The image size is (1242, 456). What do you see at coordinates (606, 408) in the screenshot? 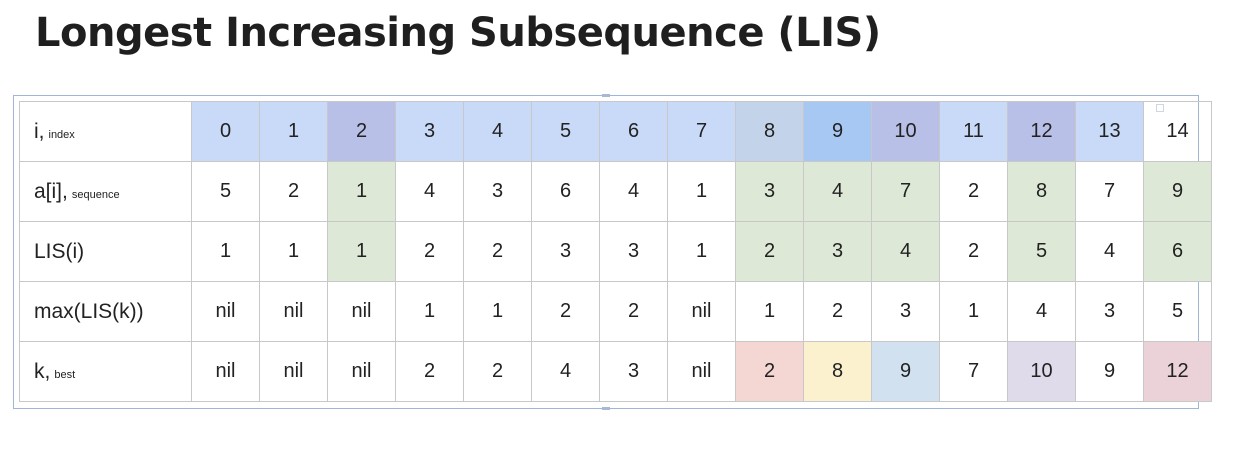
I see `resize-handle-bottom` at bounding box center [606, 408].